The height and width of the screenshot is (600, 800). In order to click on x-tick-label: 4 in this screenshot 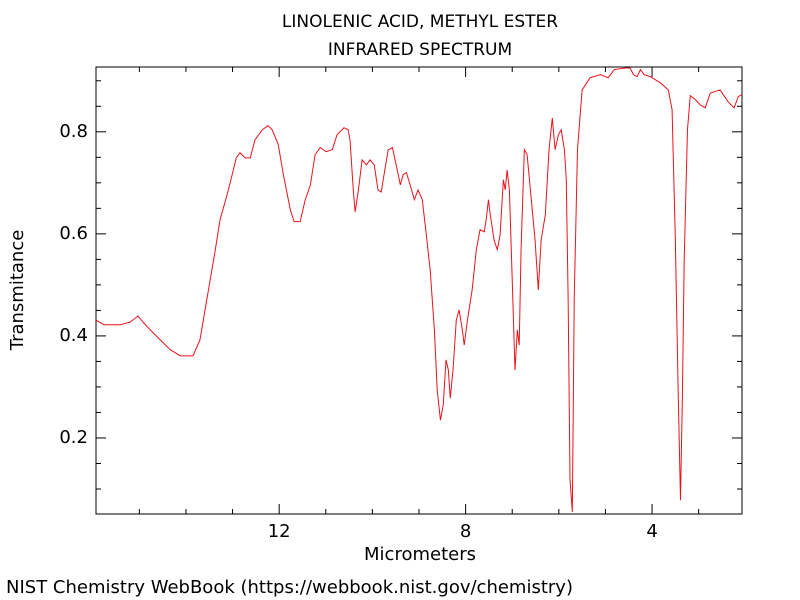, I will do `click(651, 531)`.